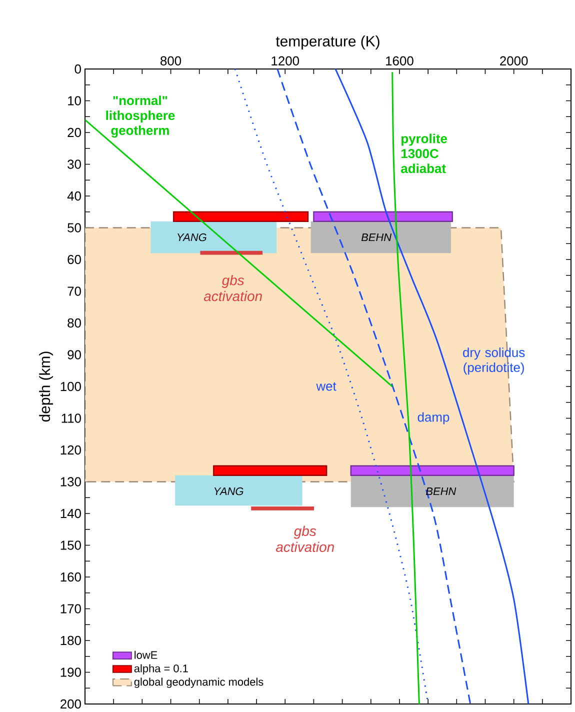 The width and height of the screenshot is (575, 712). Describe the element at coordinates (74, 133) in the screenshot. I see `y-tick-label: 20` at that location.